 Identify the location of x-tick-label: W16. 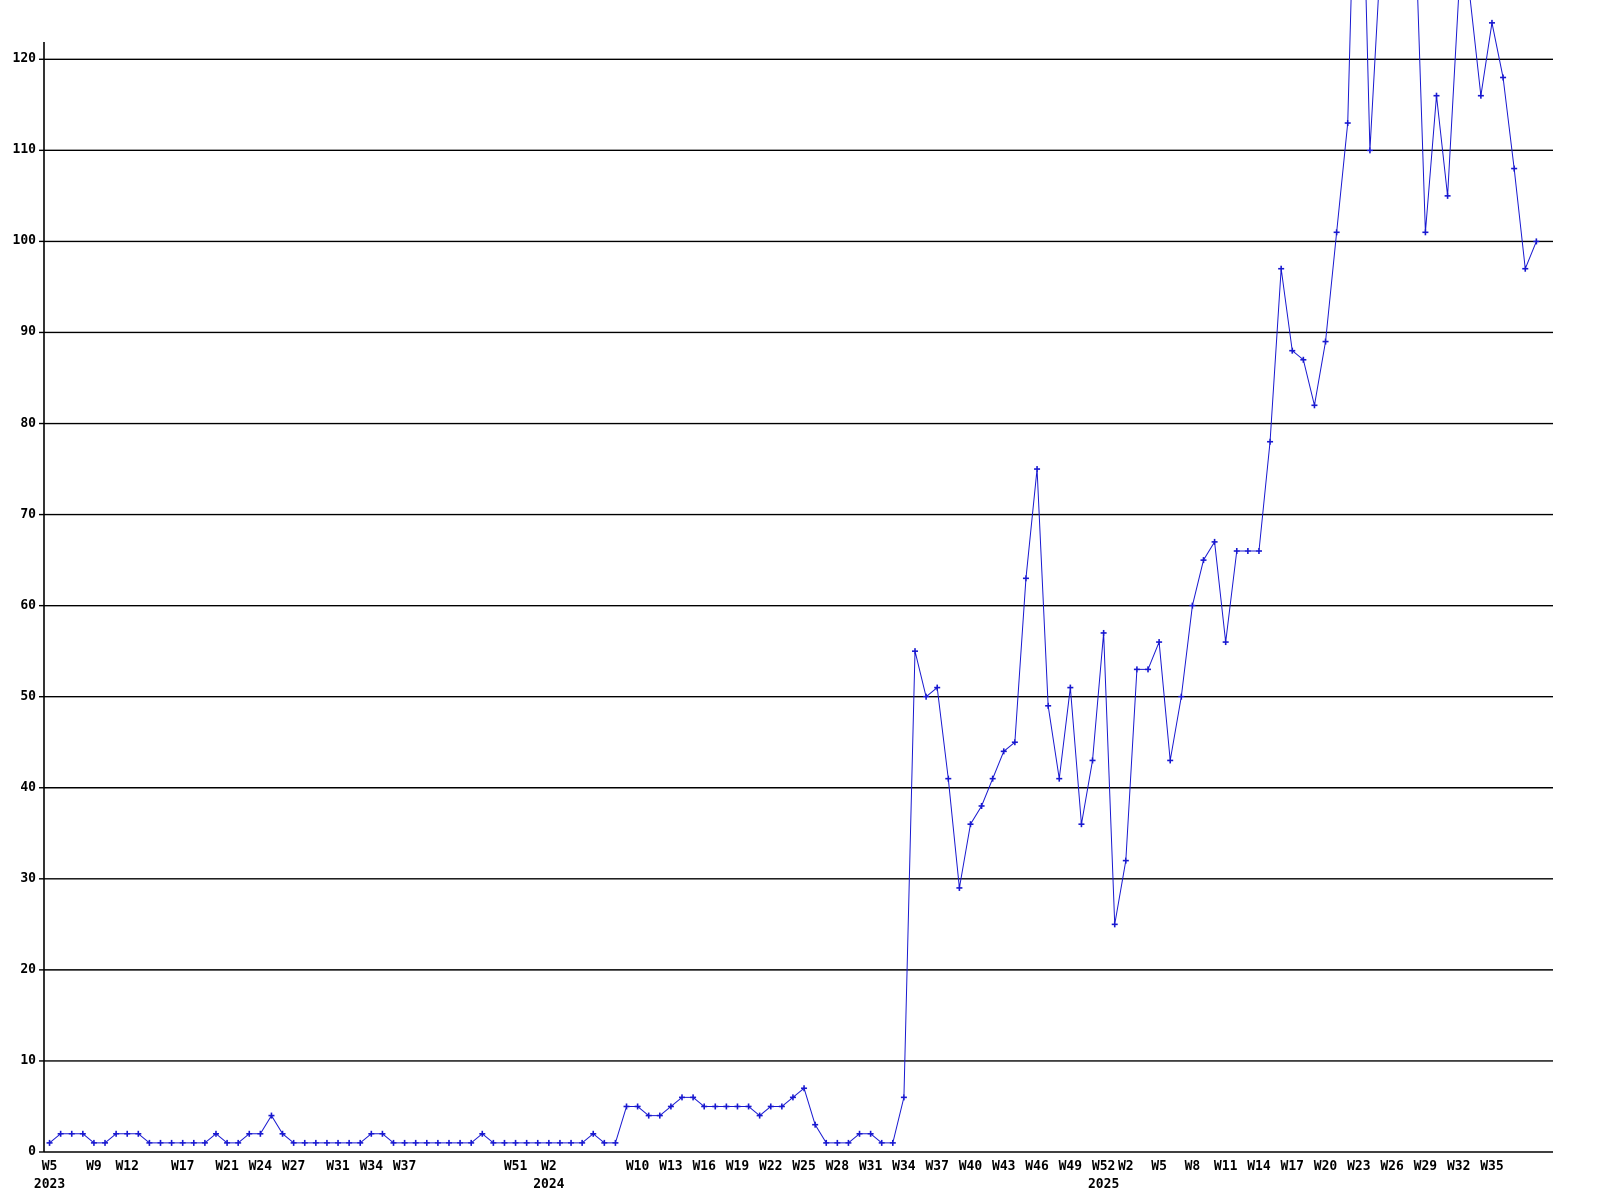
(704, 1166).